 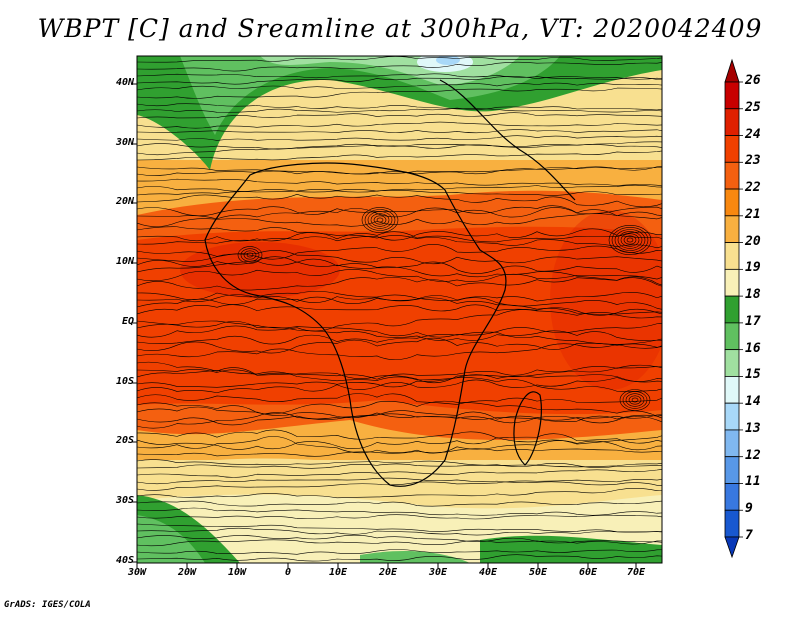 What do you see at coordinates (124, 560) in the screenshot?
I see `lat-label: 40S` at bounding box center [124, 560].